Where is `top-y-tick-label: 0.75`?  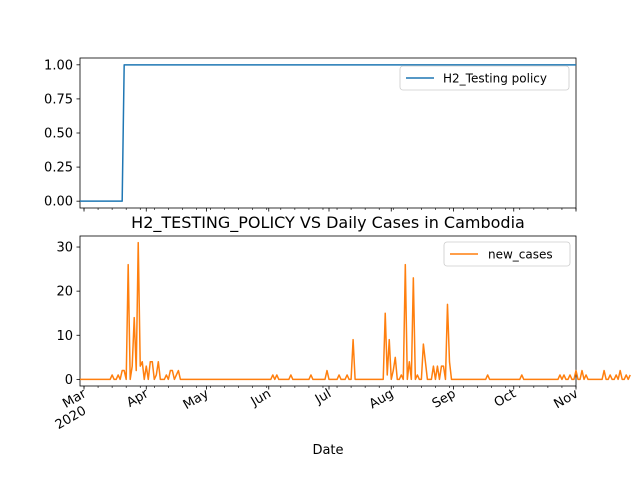
top-y-tick-label: 0.75 is located at coordinates (58, 99).